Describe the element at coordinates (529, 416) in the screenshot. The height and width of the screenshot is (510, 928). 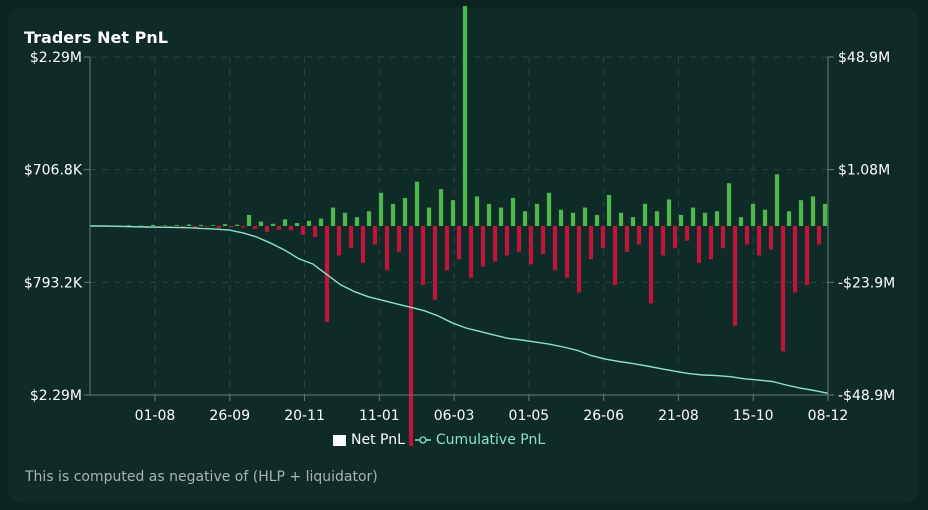
I see `x-axis-tick-label: 01-05` at that location.